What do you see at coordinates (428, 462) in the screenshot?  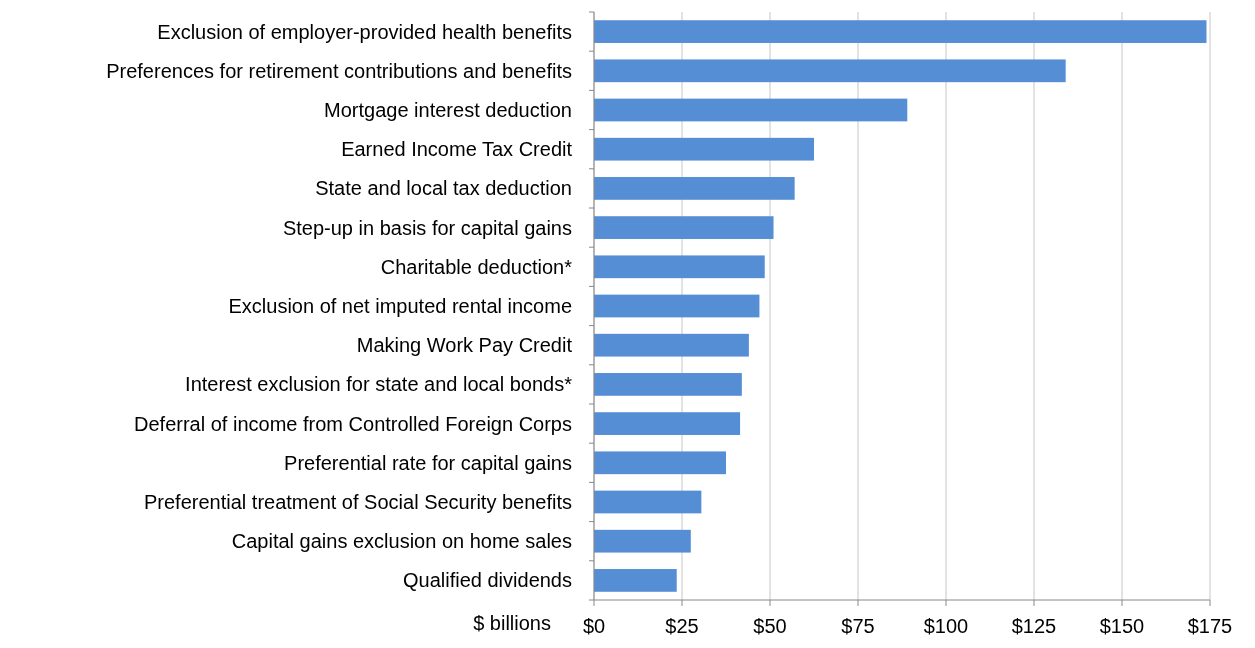 I see `y-tick-label: Preferential rate for capital gains` at bounding box center [428, 462].